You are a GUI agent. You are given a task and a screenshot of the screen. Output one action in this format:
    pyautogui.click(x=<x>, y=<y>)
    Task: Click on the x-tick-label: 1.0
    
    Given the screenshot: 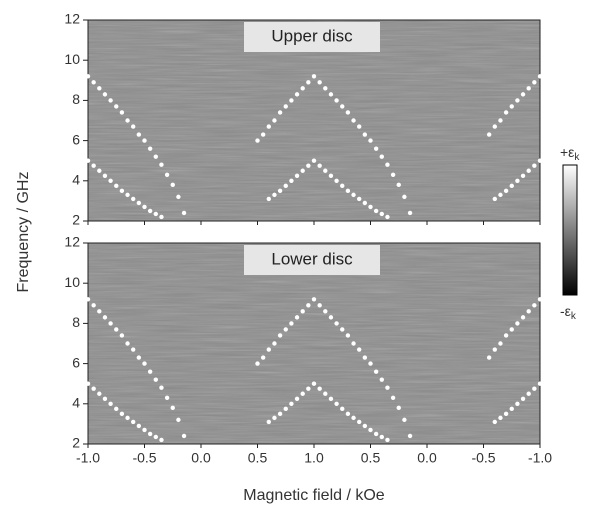 What is the action you would take?
    pyautogui.click(x=314, y=458)
    